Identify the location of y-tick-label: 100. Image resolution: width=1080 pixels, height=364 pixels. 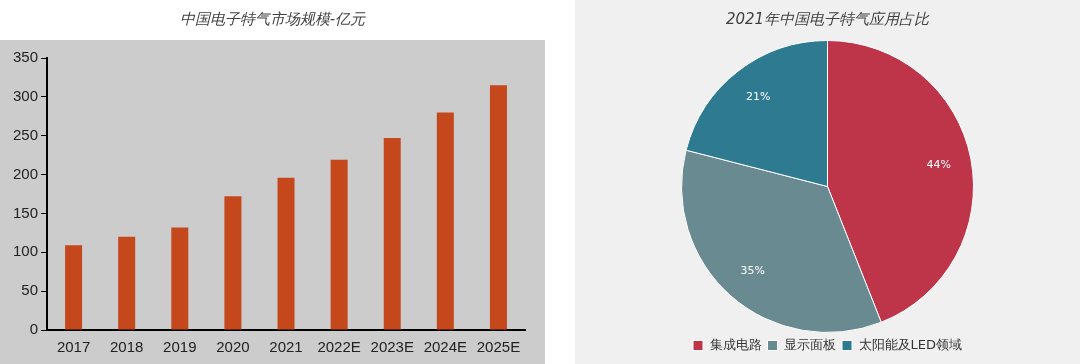
(26, 251).